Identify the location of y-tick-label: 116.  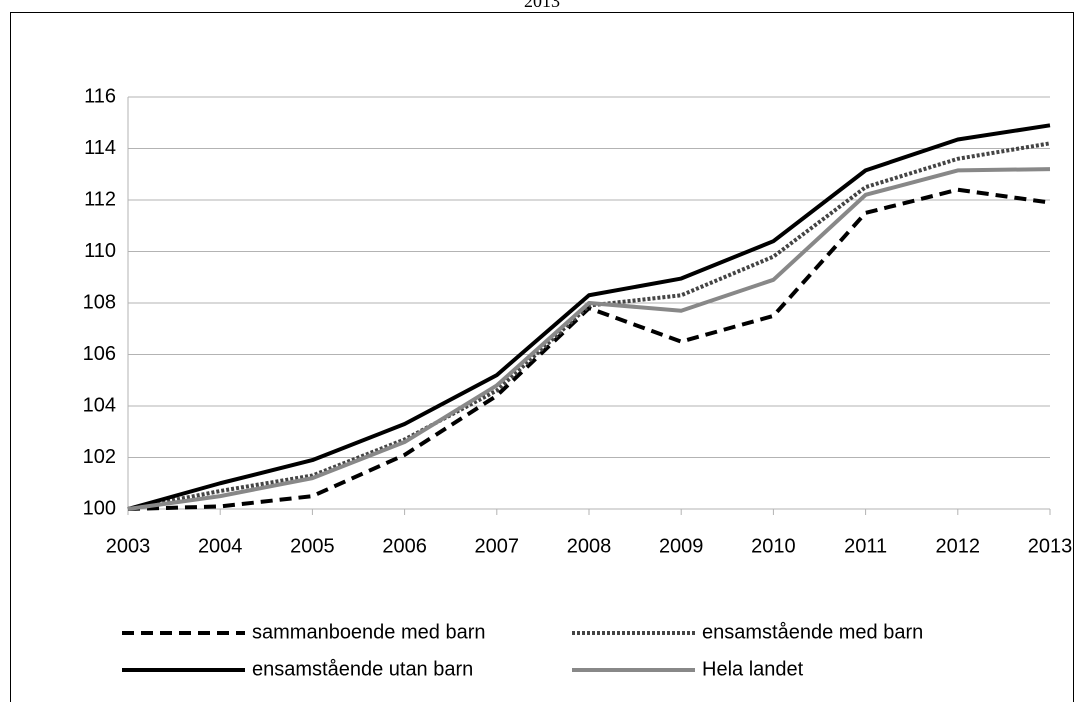
(100, 96).